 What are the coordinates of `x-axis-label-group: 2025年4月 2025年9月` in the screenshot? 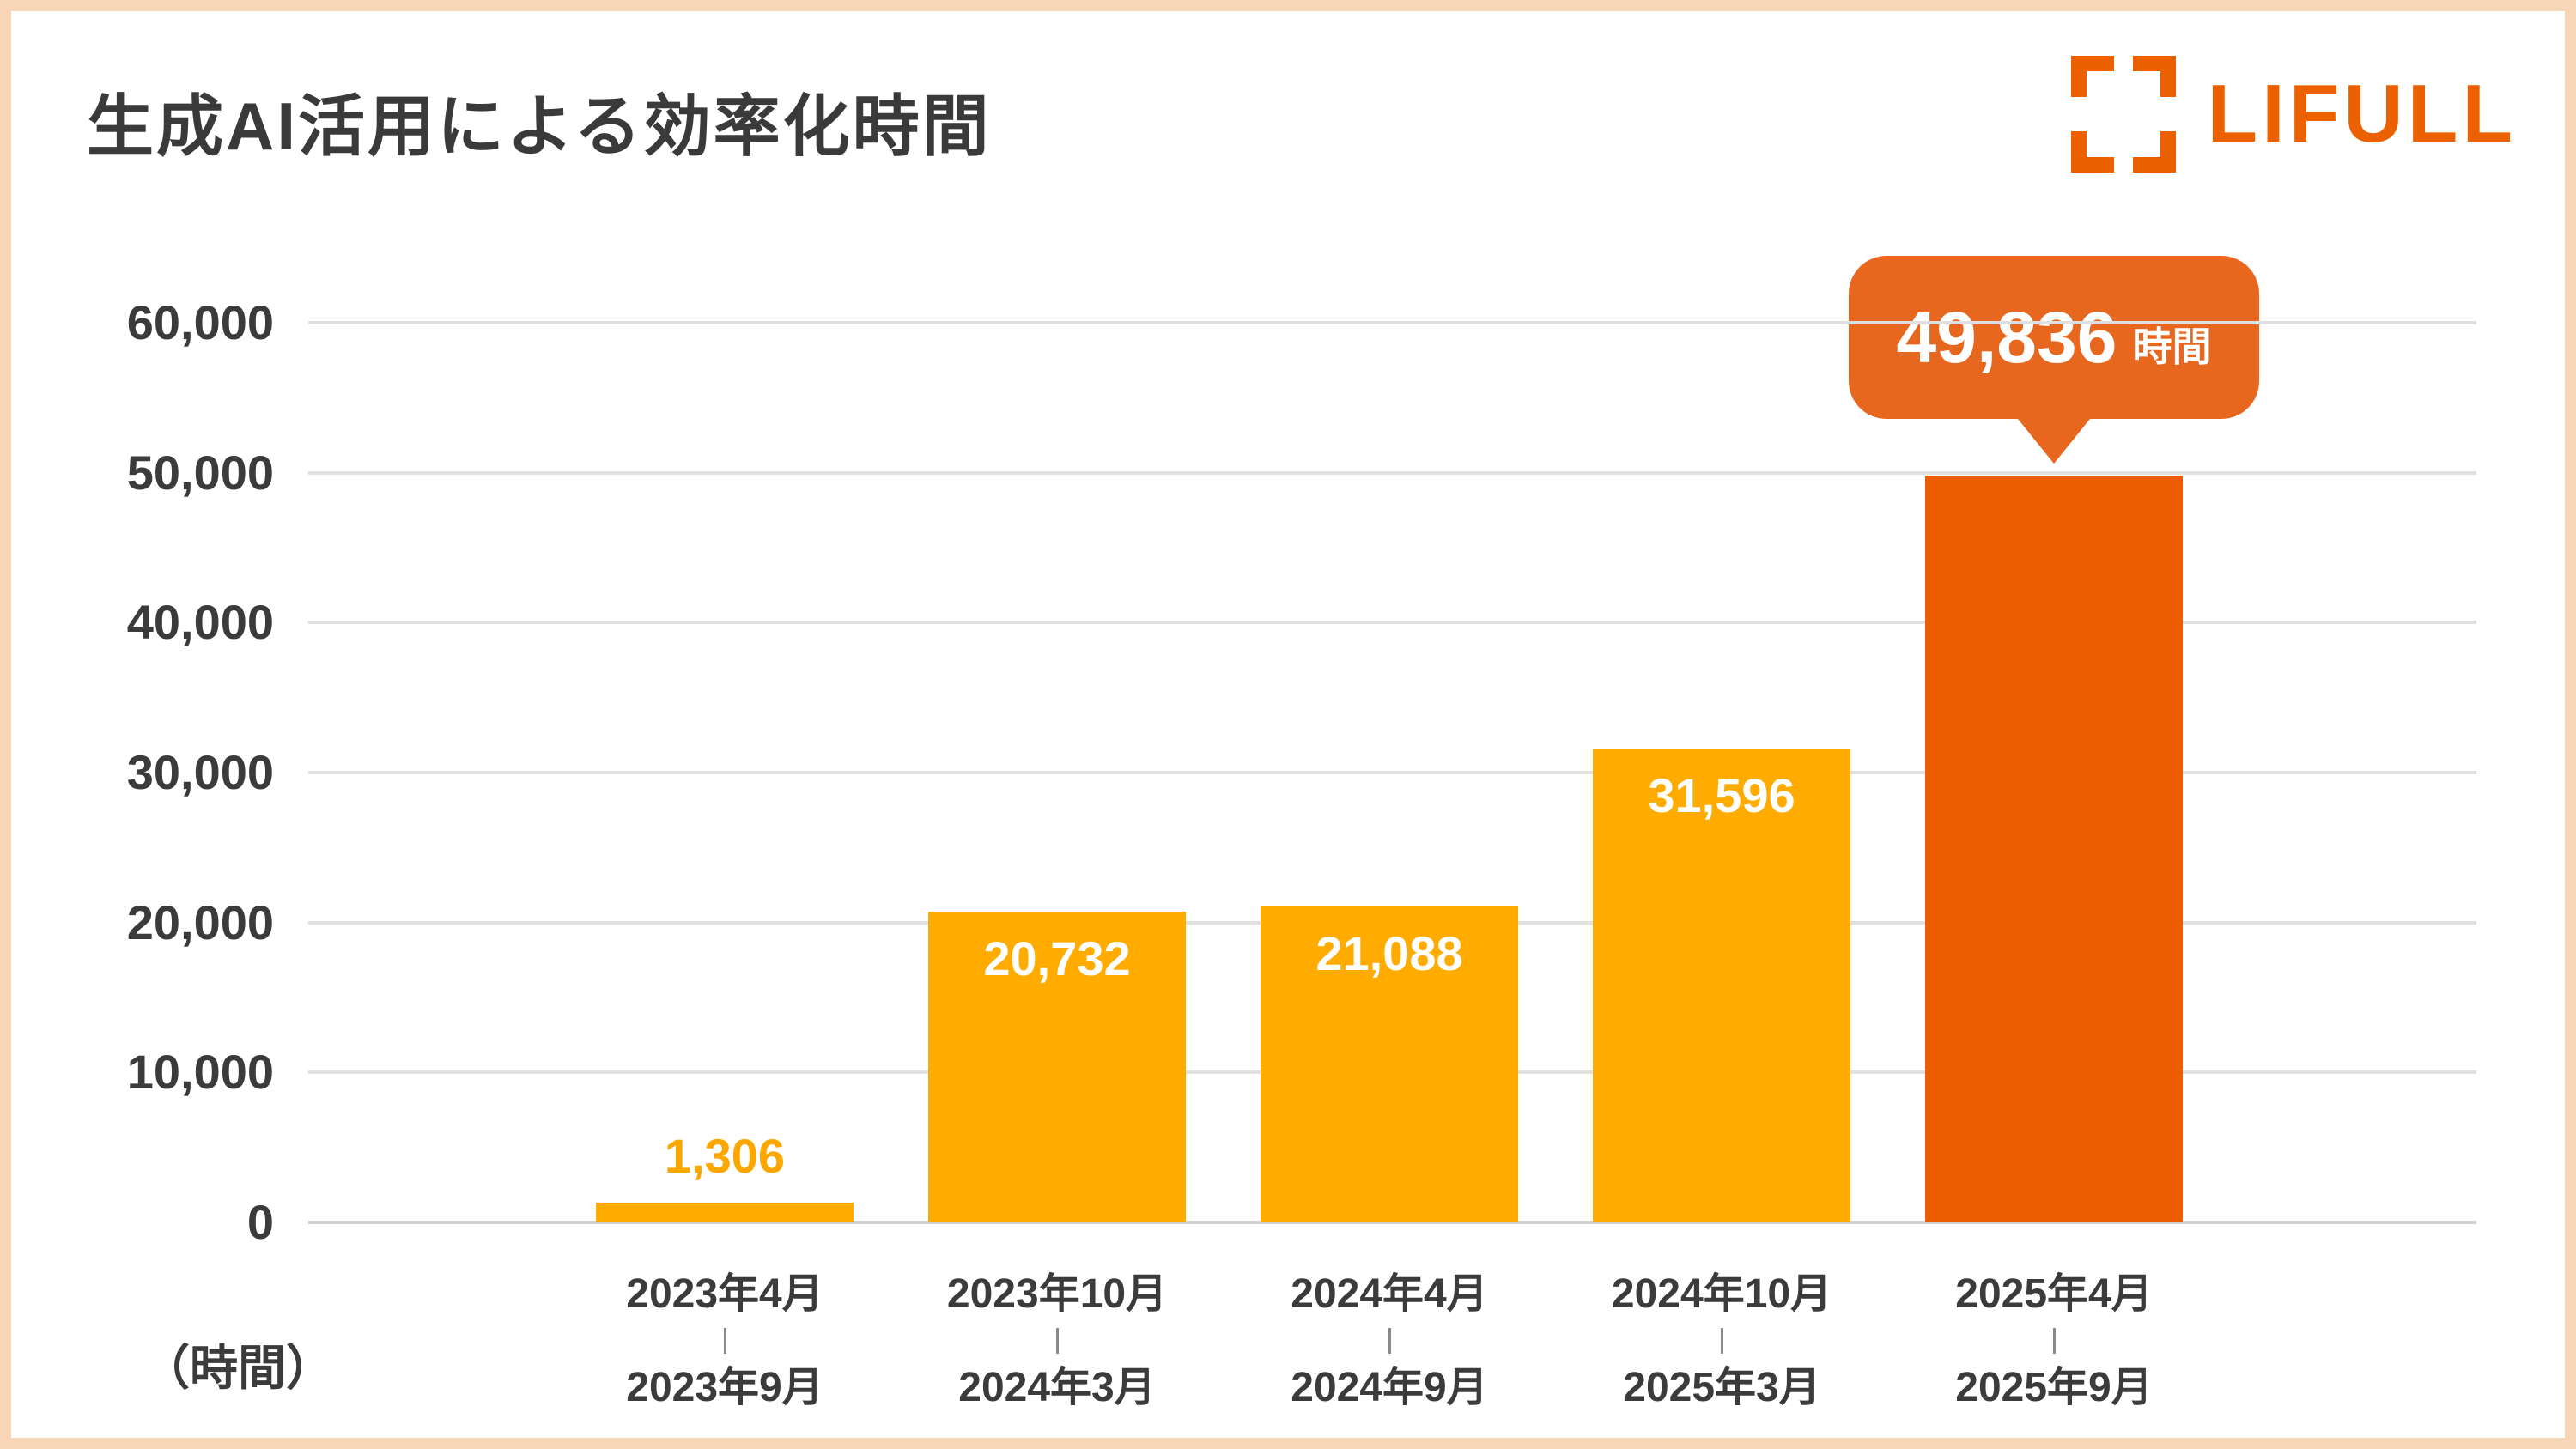 It's located at (2054, 1340).